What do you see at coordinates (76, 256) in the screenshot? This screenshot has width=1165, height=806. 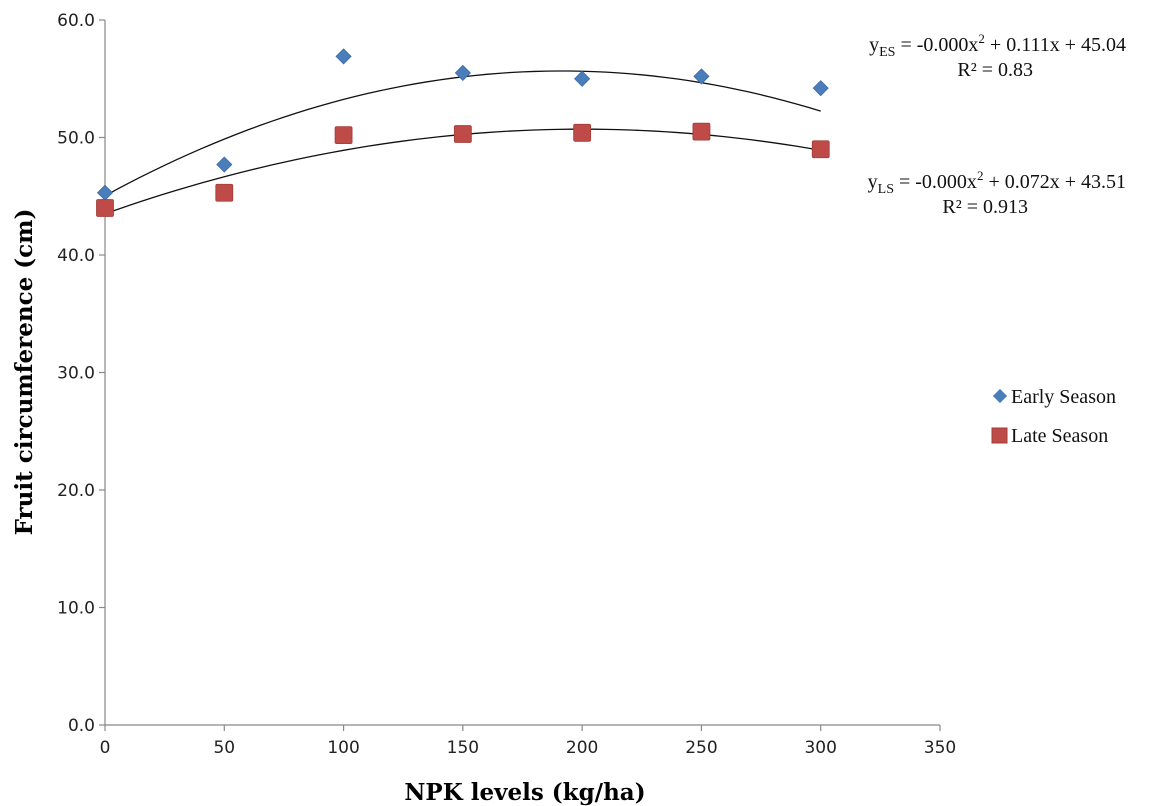 I see `y-tick-label: 40.0` at bounding box center [76, 256].